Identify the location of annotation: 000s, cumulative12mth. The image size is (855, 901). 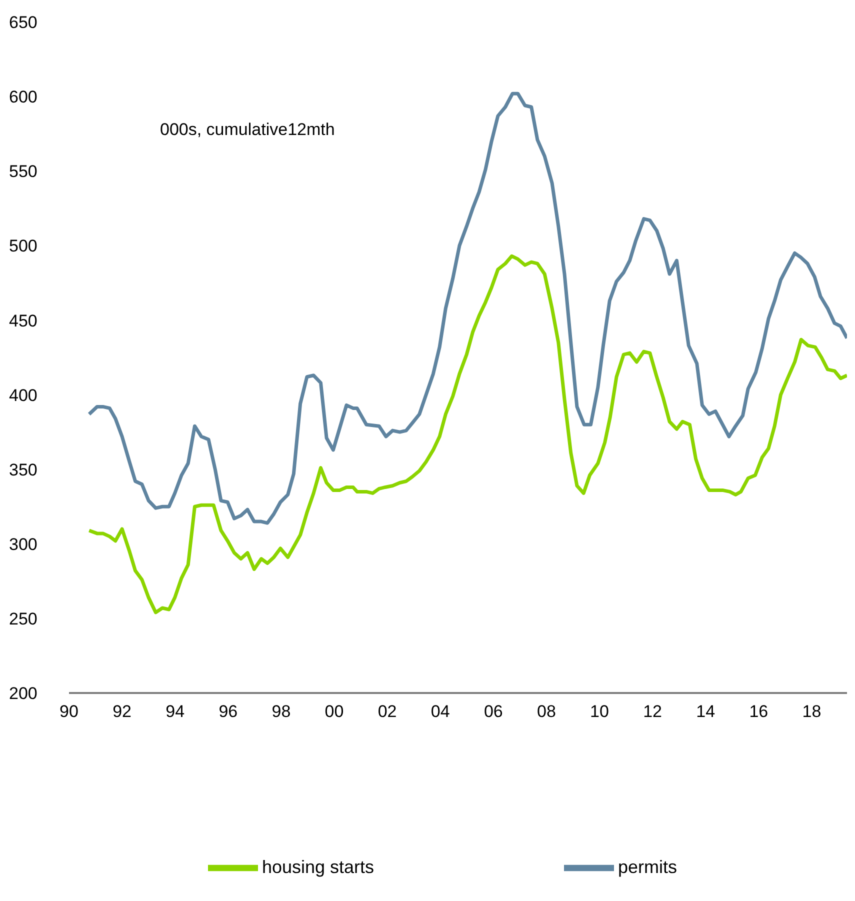
(247, 130).